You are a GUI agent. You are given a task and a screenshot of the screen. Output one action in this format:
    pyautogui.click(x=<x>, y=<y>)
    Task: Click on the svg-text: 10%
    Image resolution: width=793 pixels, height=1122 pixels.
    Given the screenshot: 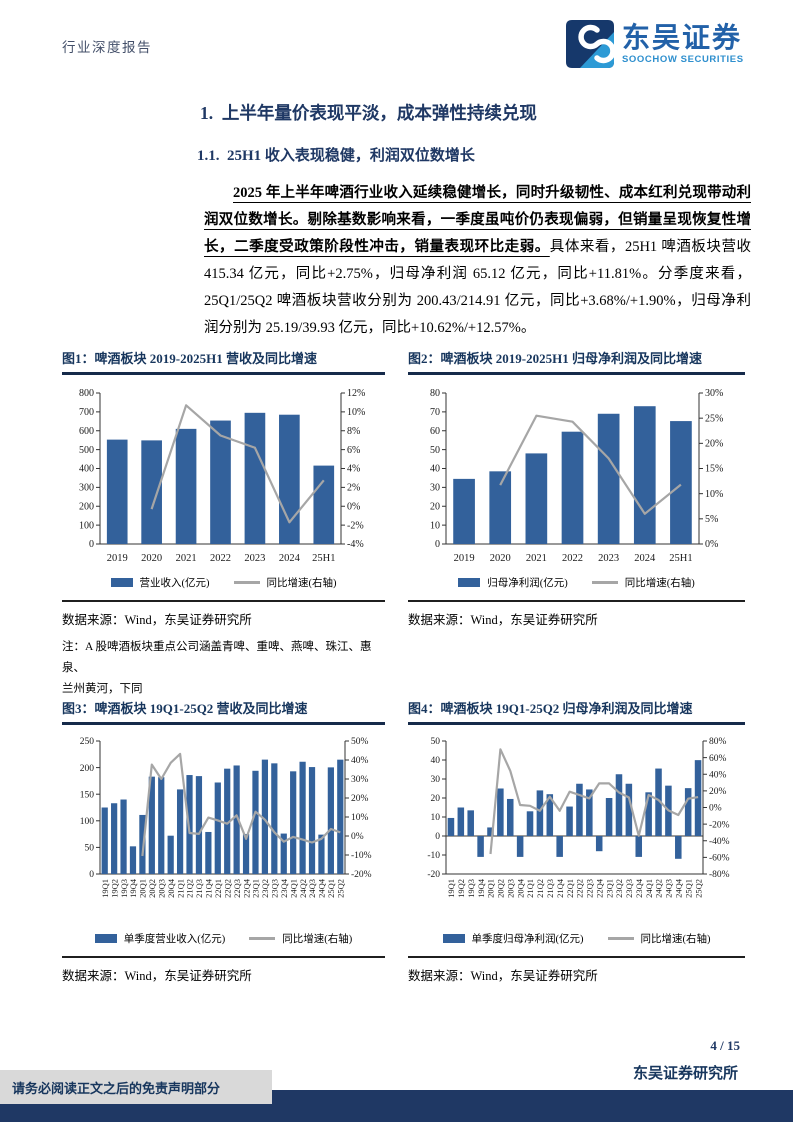 What is the action you would take?
    pyautogui.click(x=714, y=494)
    